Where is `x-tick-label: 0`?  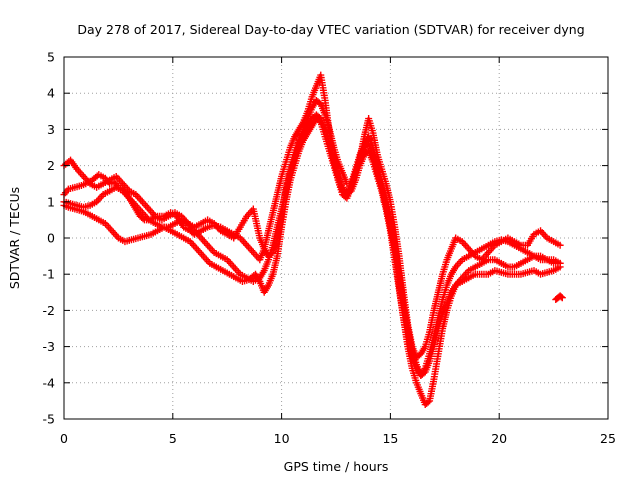
x-tick-label: 0 is located at coordinates (64, 438).